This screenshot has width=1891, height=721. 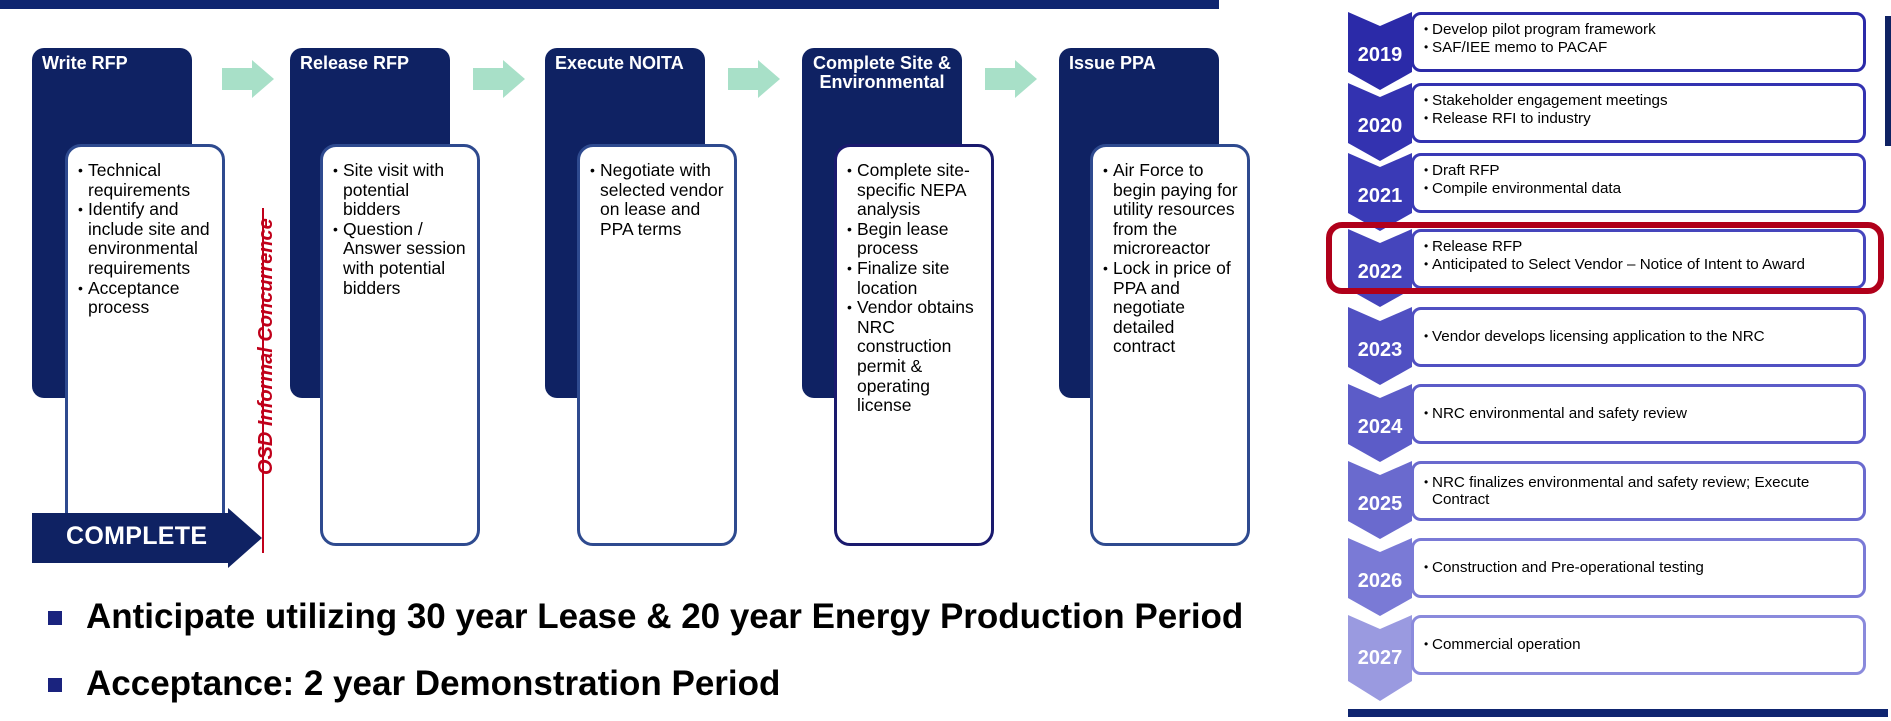 What do you see at coordinates (355, 63) in the screenshot?
I see `step-title: Release RFP` at bounding box center [355, 63].